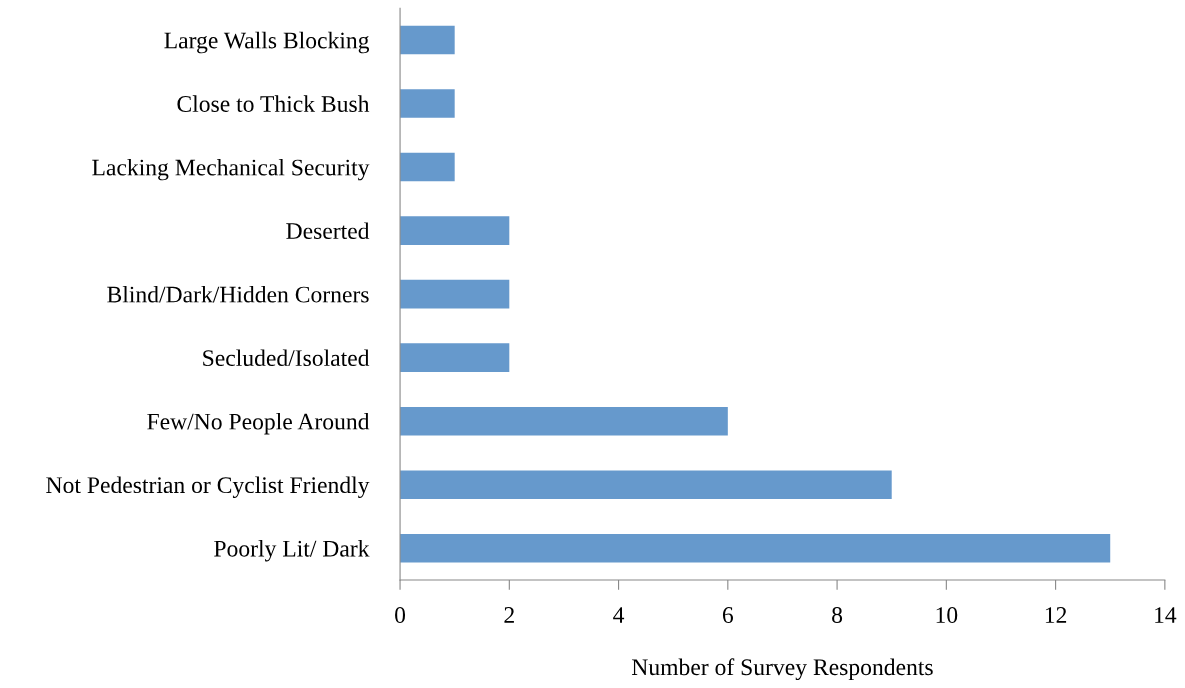 The image size is (1185, 688). Describe the element at coordinates (238, 294) in the screenshot. I see `y-tick-label: Blind/Dark/Hidden Corners` at that location.